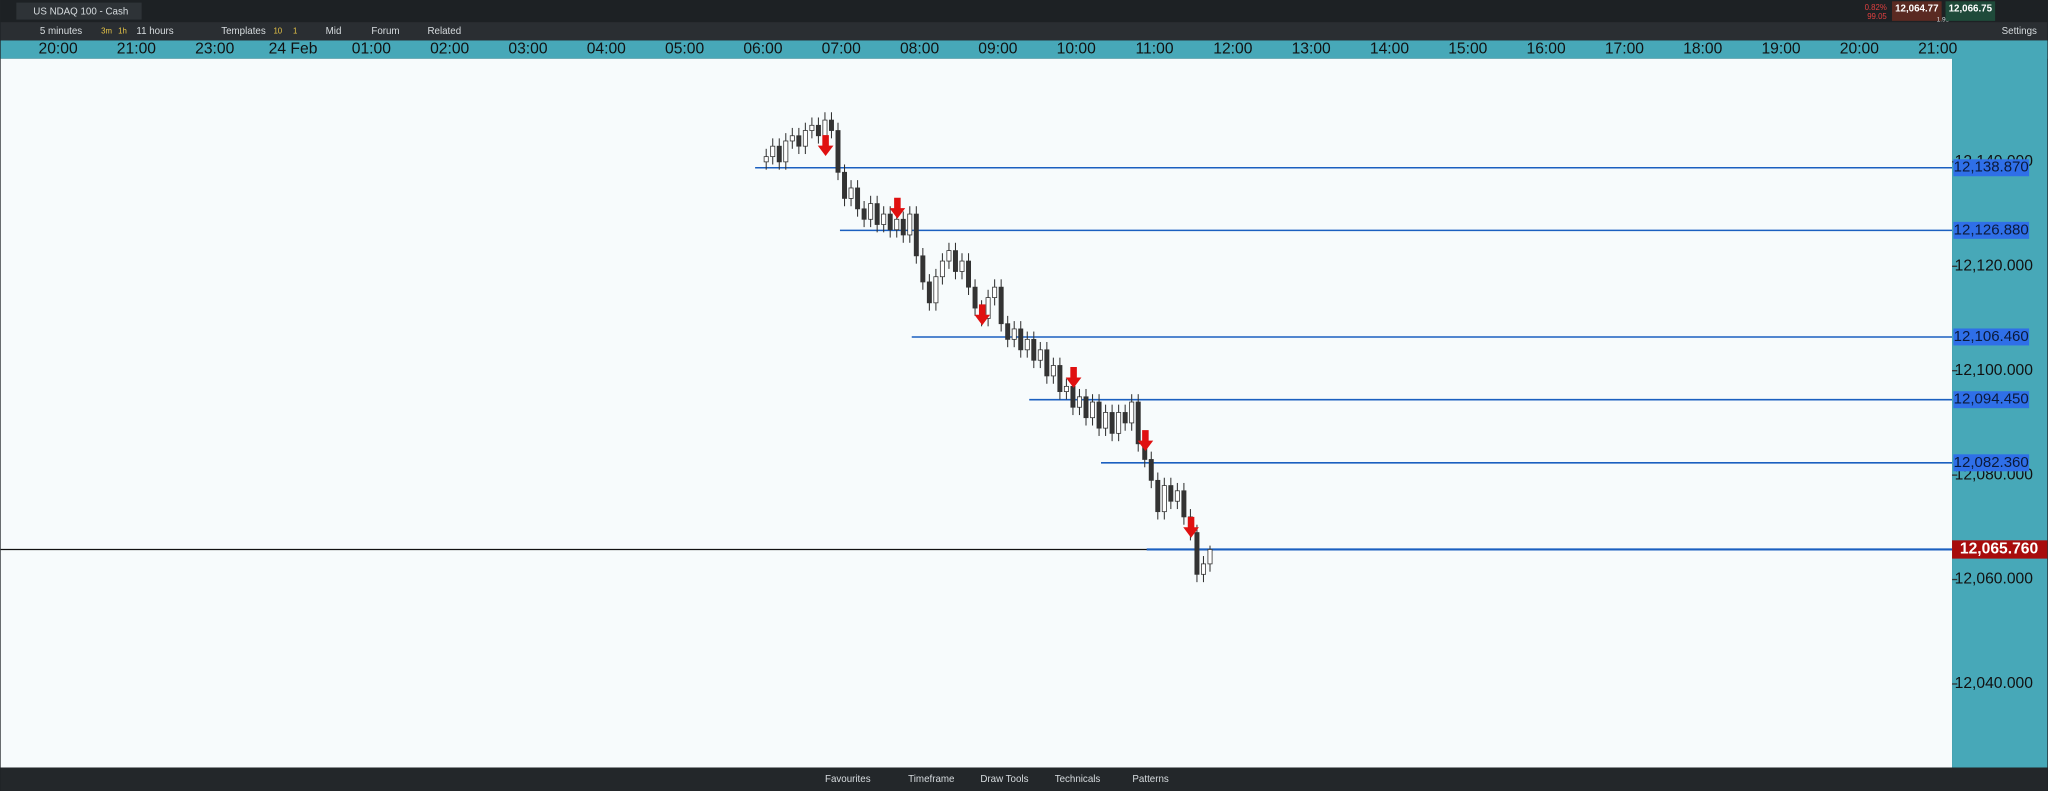 The height and width of the screenshot is (791, 2048). What do you see at coordinates (1780, 49) in the screenshot?
I see `time-label: 19:00` at bounding box center [1780, 49].